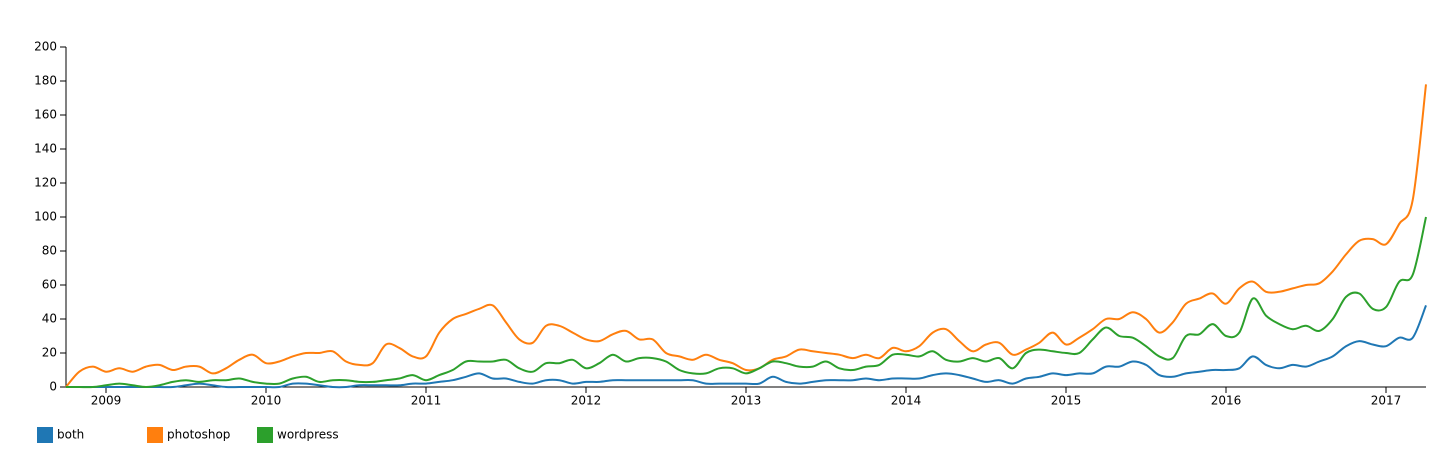 The width and height of the screenshot is (1451, 468). Describe the element at coordinates (45, 81) in the screenshot. I see `y-tick-label: 180` at that location.